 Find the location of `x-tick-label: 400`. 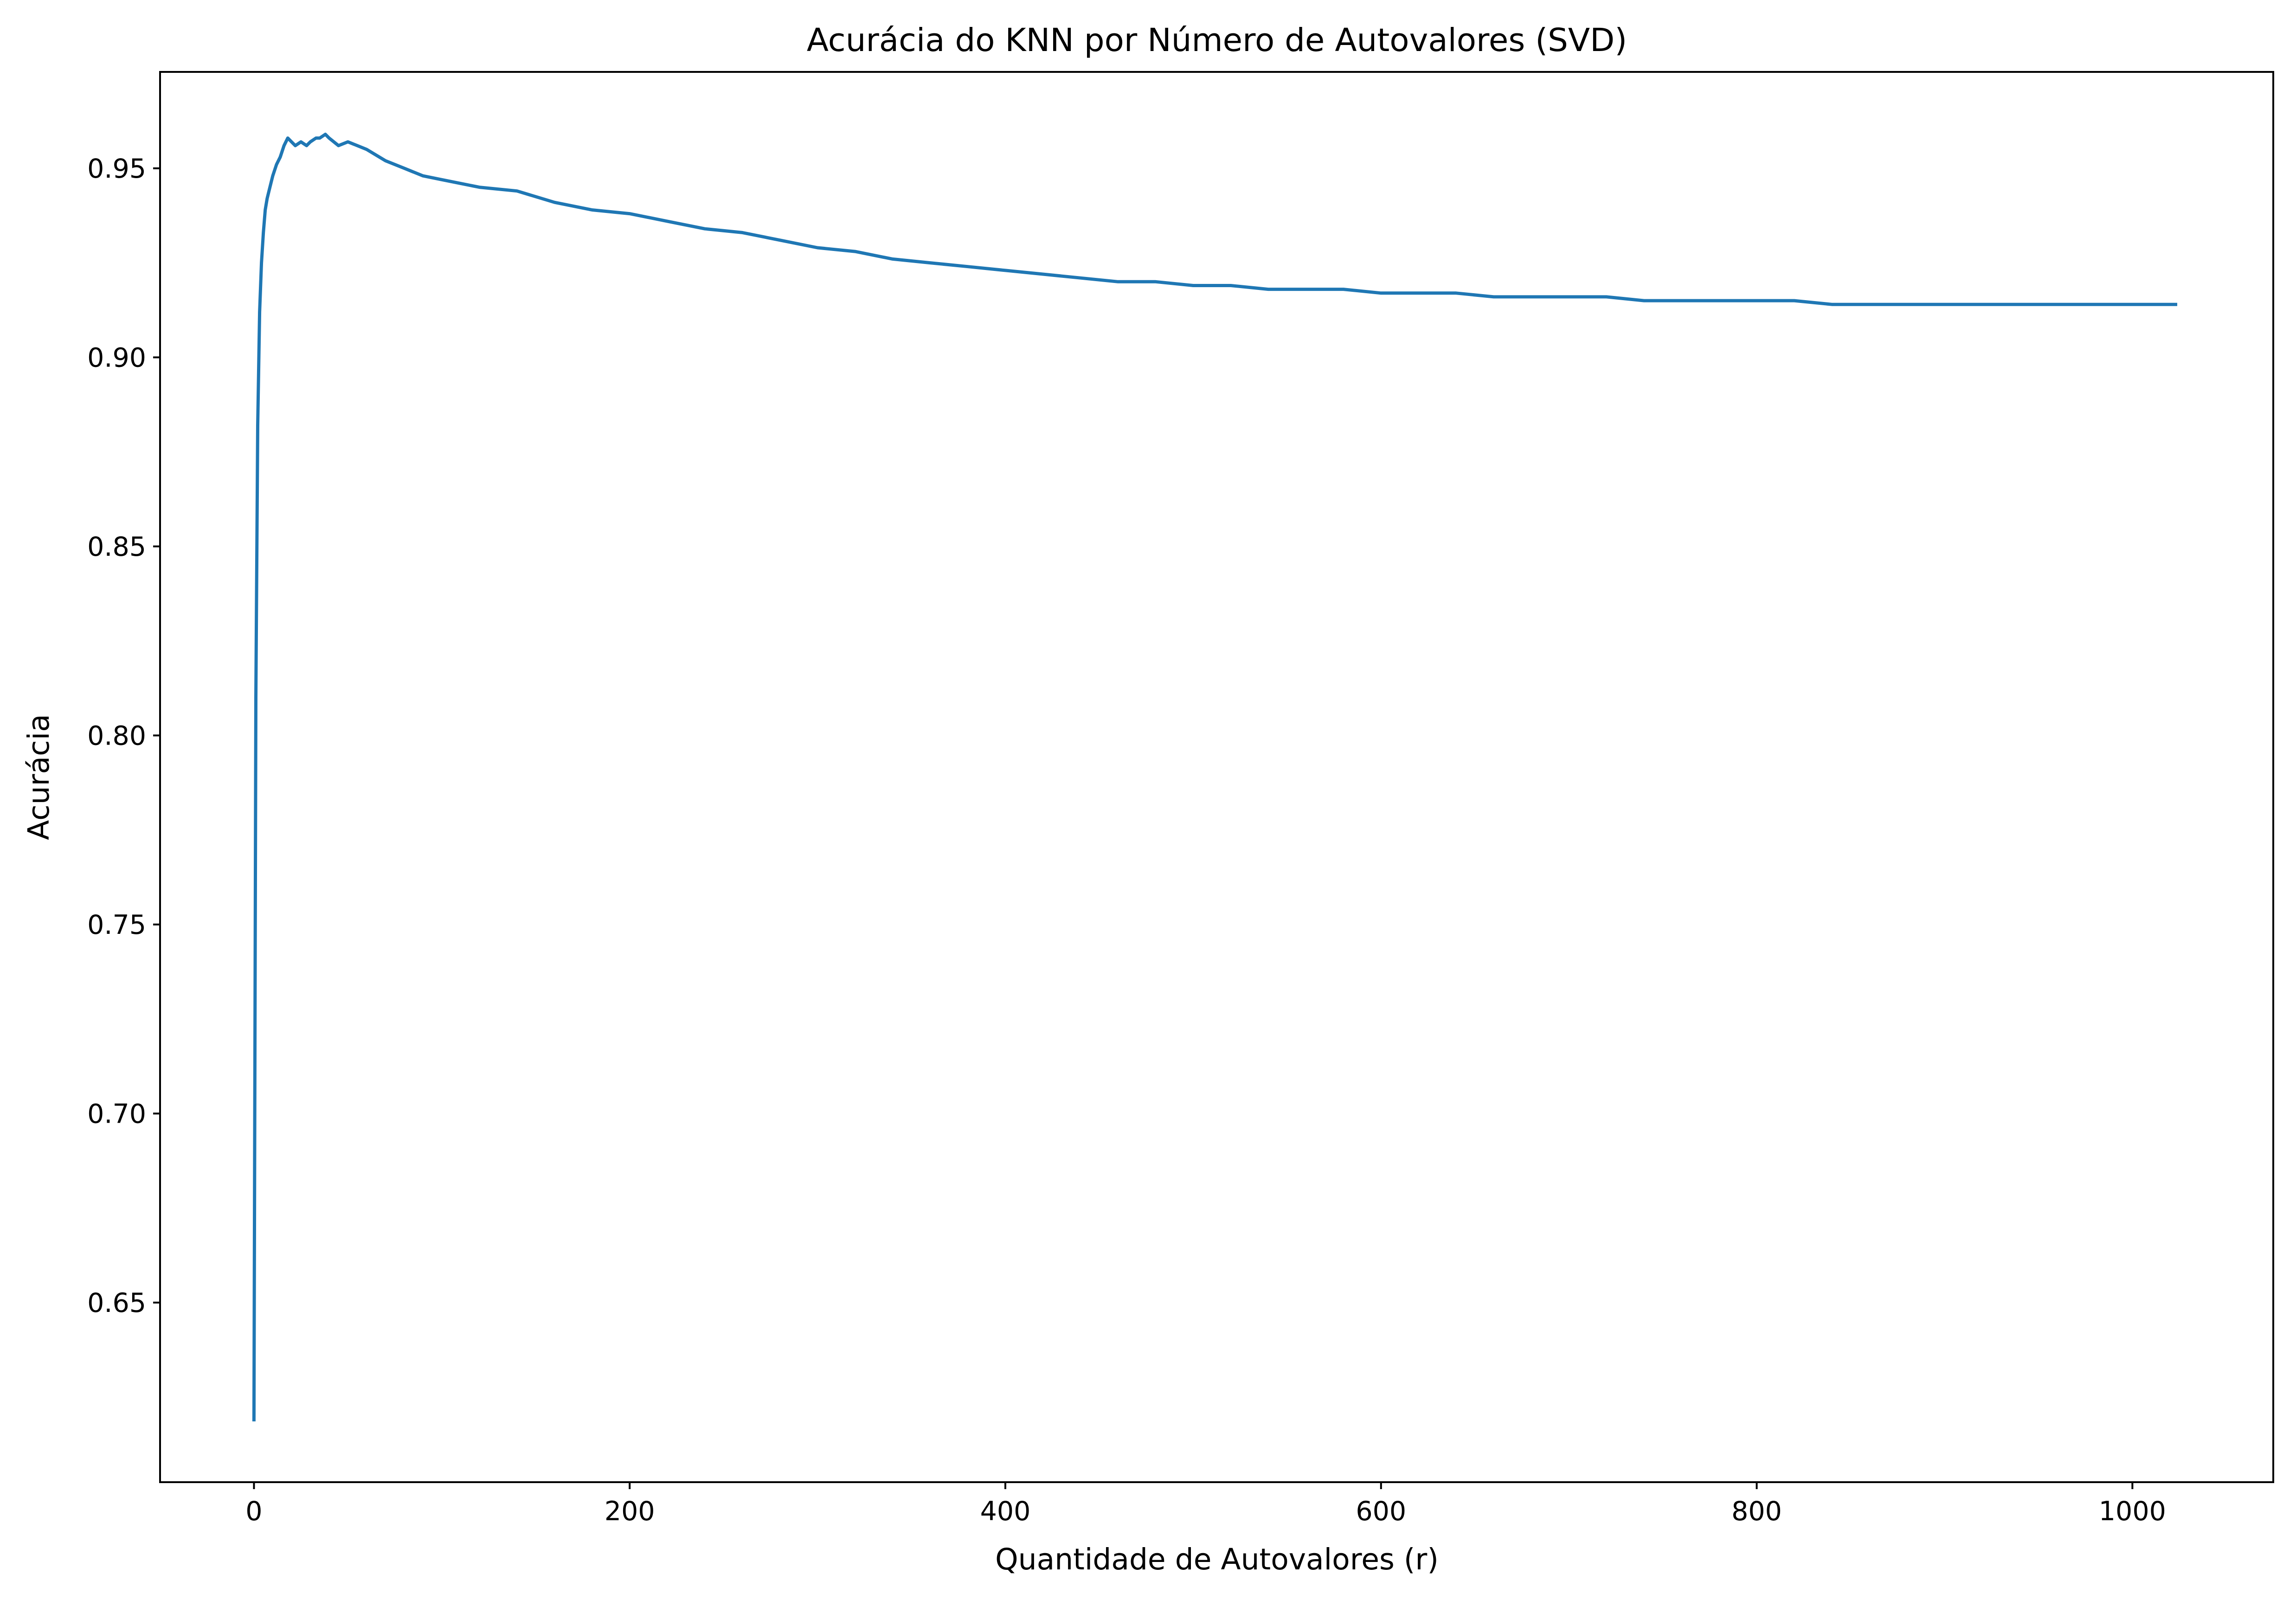

x-tick-label: 400 is located at coordinates (1005, 1511).